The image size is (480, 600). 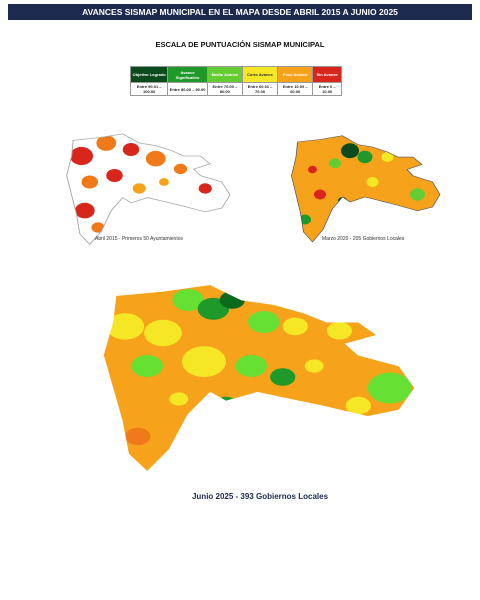 What do you see at coordinates (149, 89) in the screenshot?
I see `scale-range: Entre 90.01 – 100.00` at bounding box center [149, 89].